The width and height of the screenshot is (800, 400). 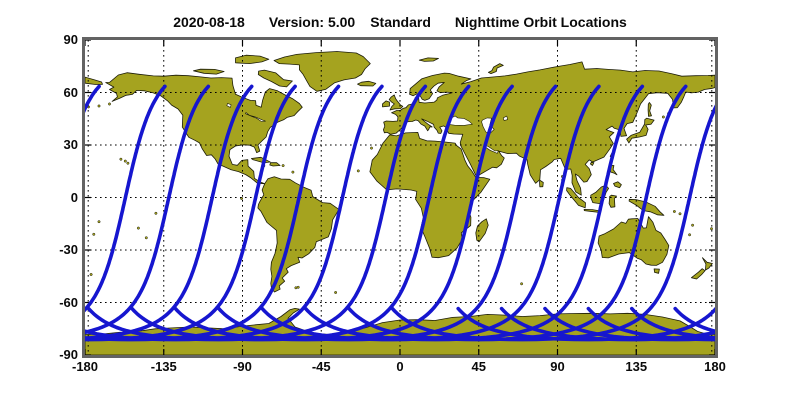 I want to click on landmass-australia, so click(x=633, y=241).